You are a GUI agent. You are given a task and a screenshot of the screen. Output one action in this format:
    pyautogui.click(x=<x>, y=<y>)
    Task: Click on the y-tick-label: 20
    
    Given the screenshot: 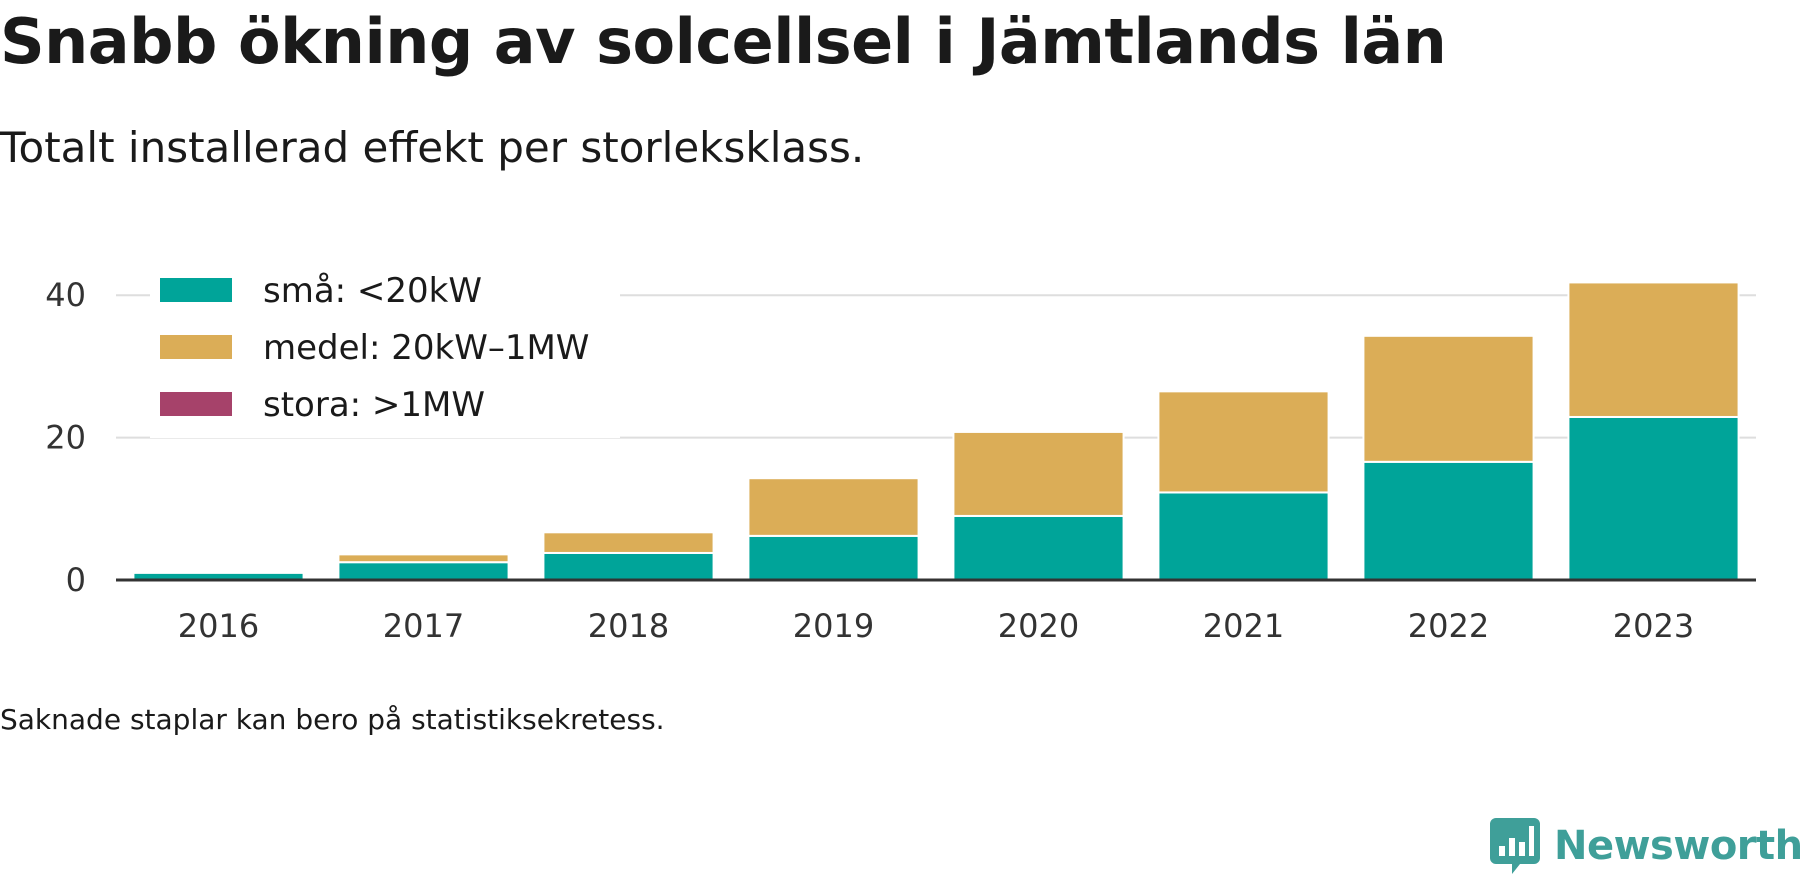 What is the action you would take?
    pyautogui.click(x=65, y=438)
    